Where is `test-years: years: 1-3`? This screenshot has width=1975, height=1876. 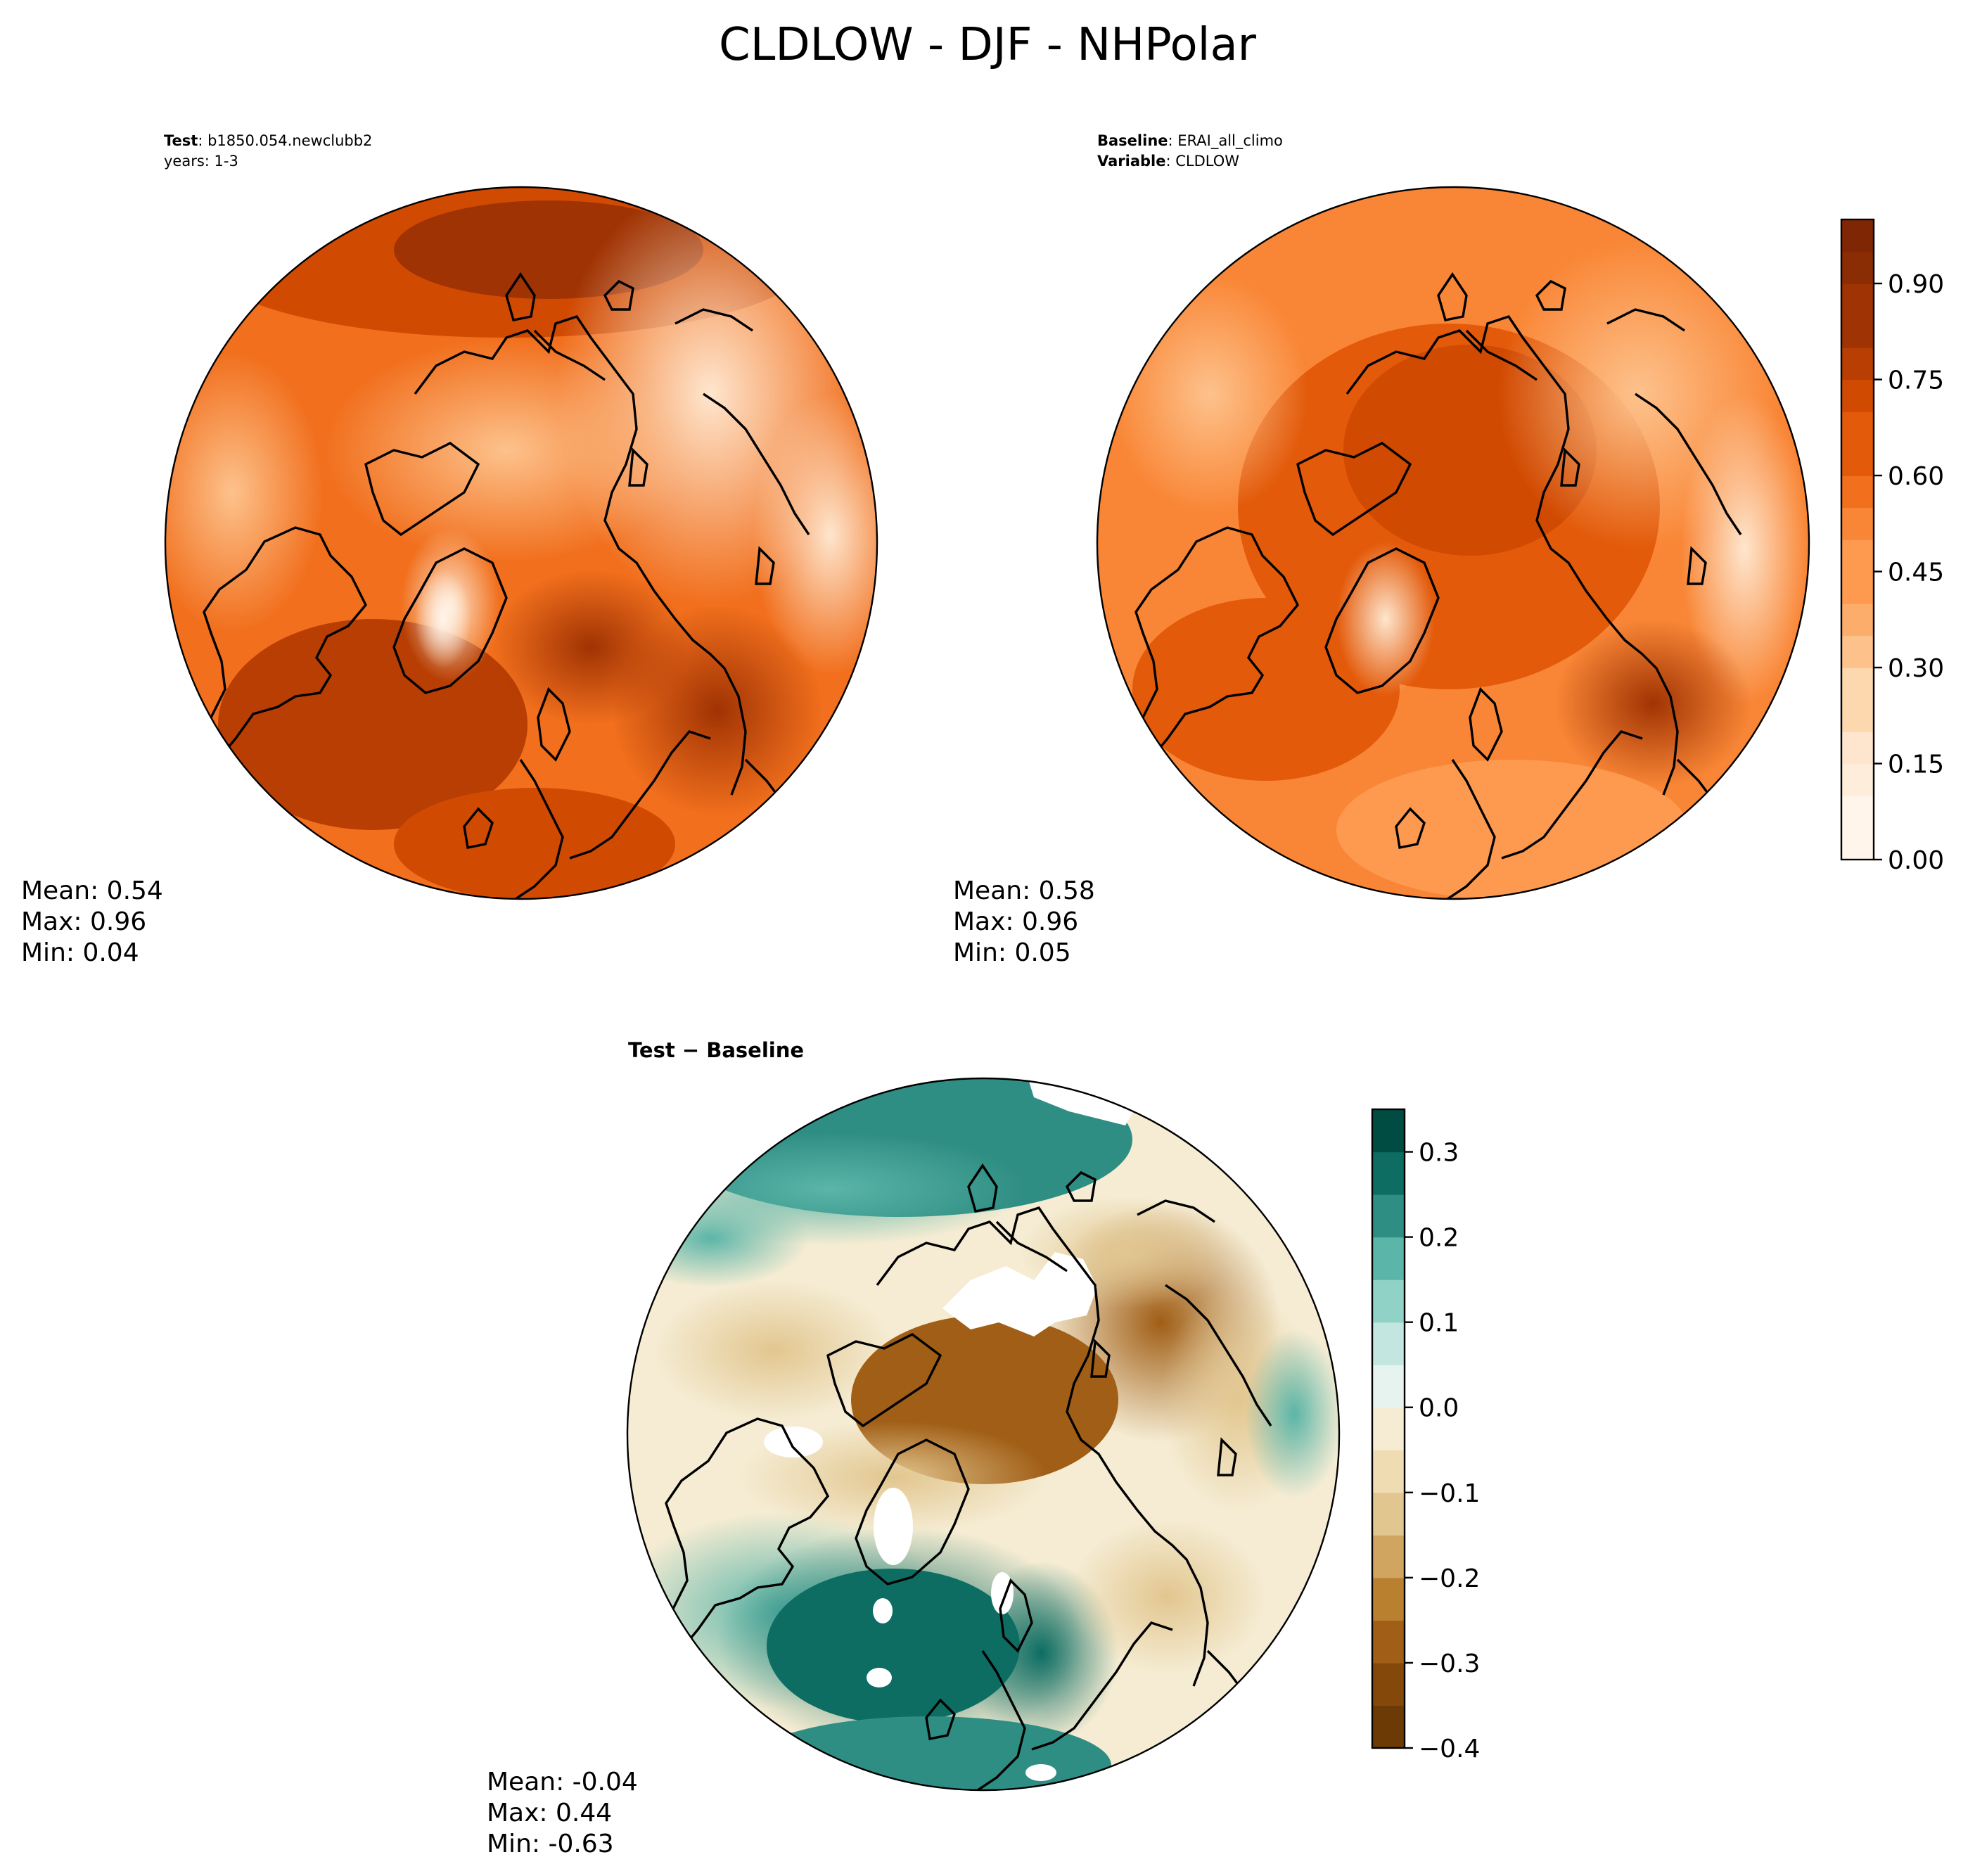 test-years: years: 1-3 is located at coordinates (201, 161).